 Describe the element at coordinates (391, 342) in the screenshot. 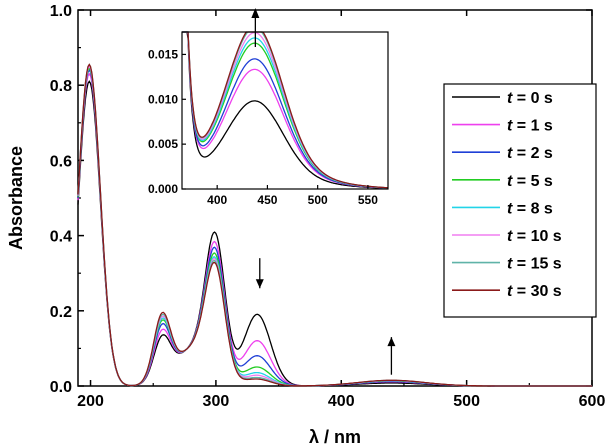

I see `arrow-up-head` at that location.